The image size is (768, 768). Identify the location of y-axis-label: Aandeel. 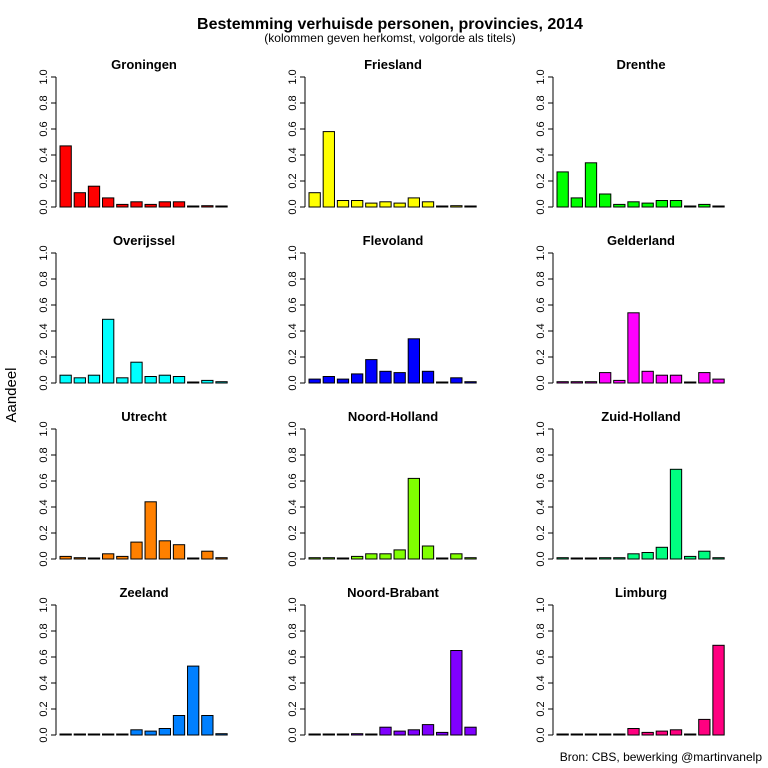
(11, 394).